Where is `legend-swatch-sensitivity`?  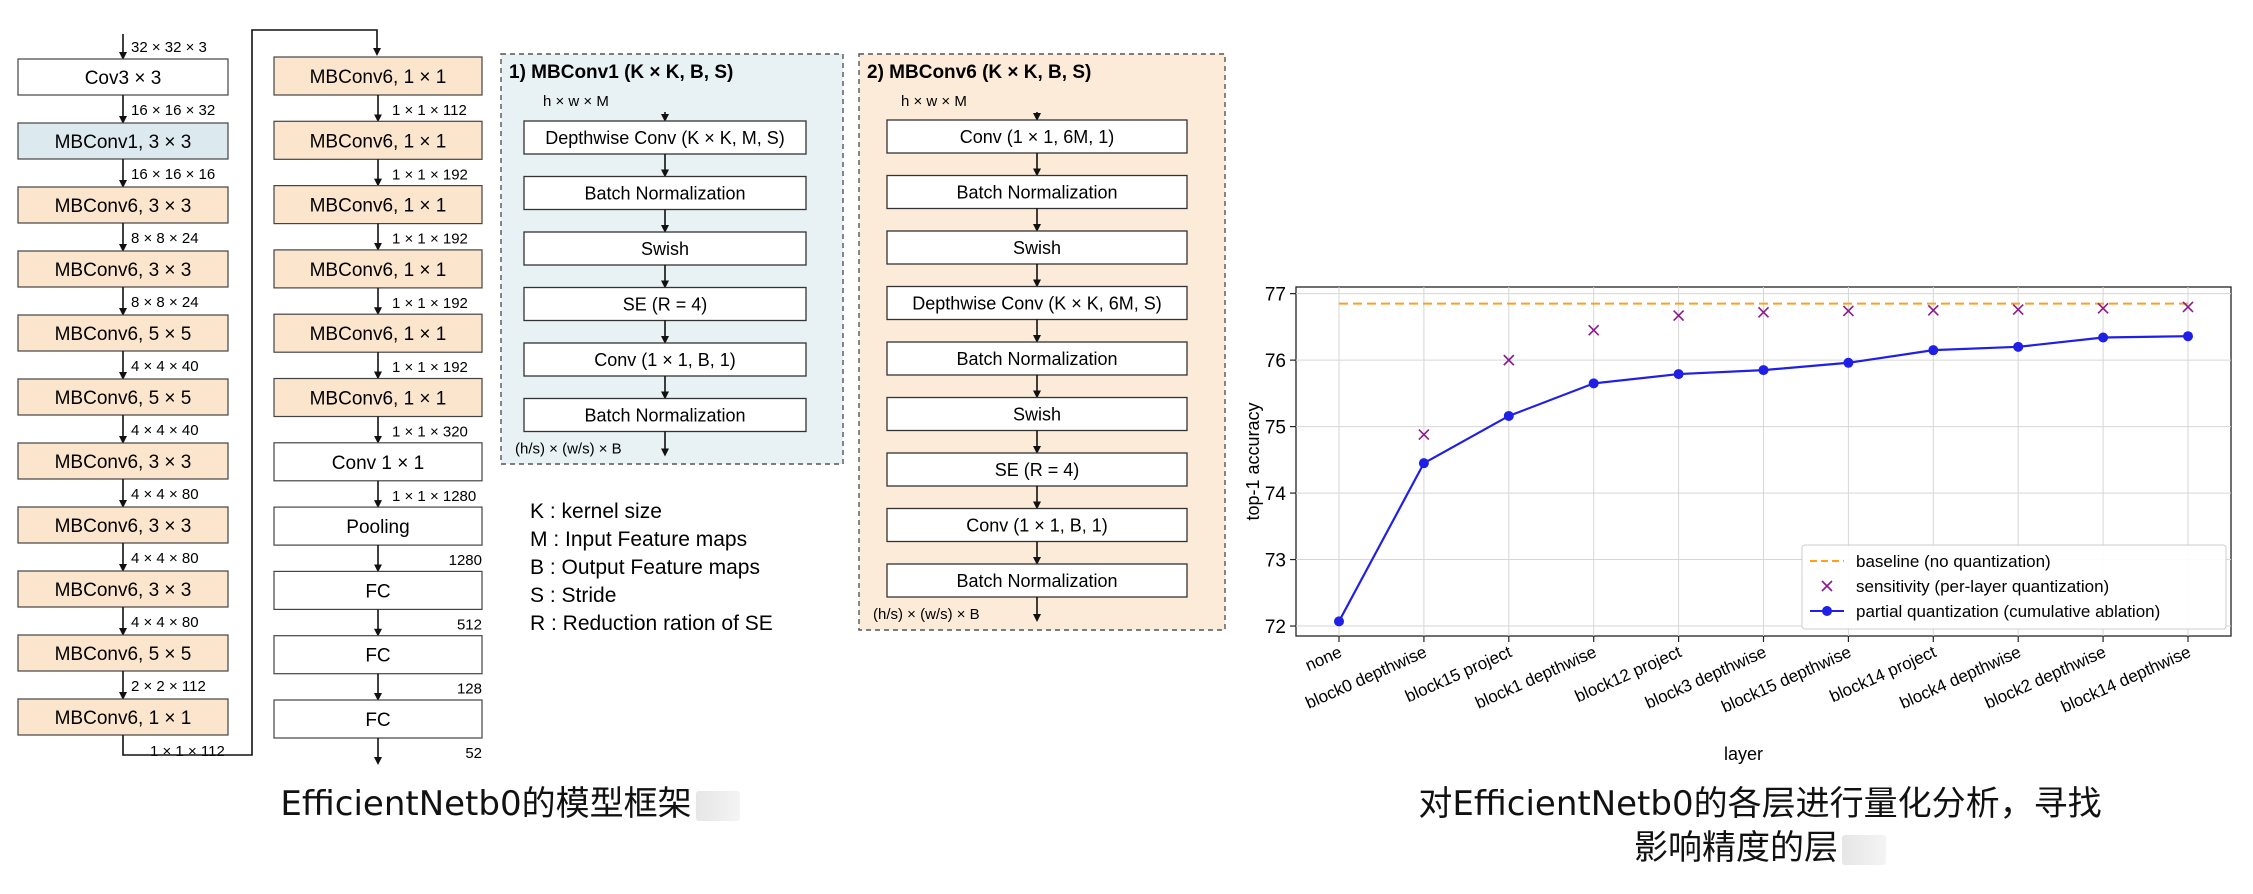 legend-swatch-sensitivity is located at coordinates (1827, 586).